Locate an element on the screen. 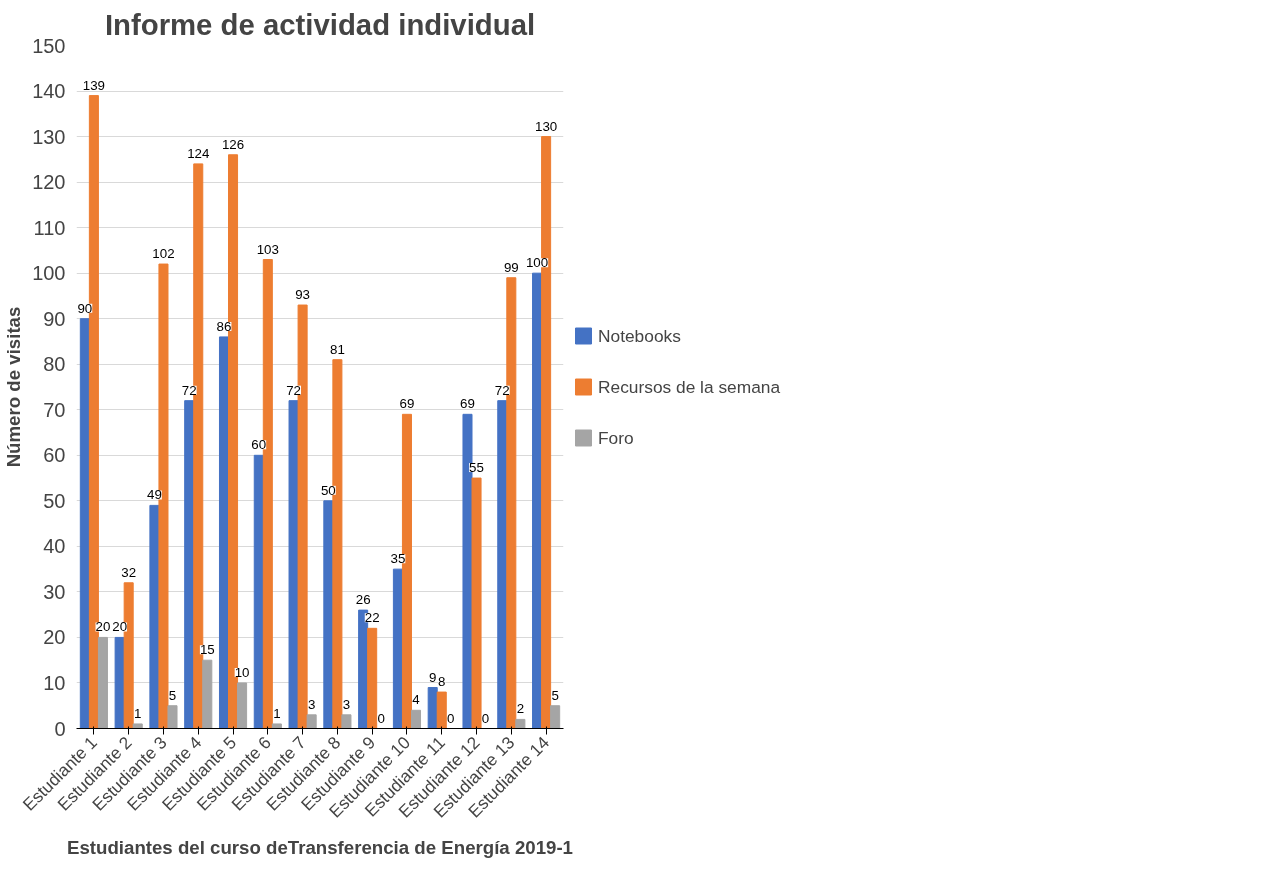  data-label: 126 is located at coordinates (233, 144).